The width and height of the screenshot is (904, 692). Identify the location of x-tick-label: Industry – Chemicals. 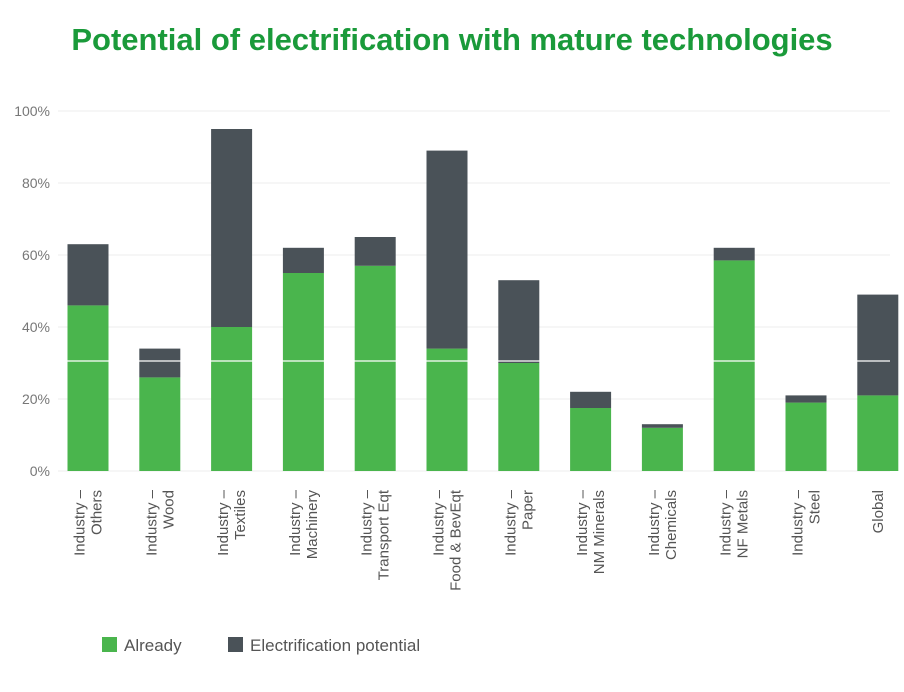
(663, 524).